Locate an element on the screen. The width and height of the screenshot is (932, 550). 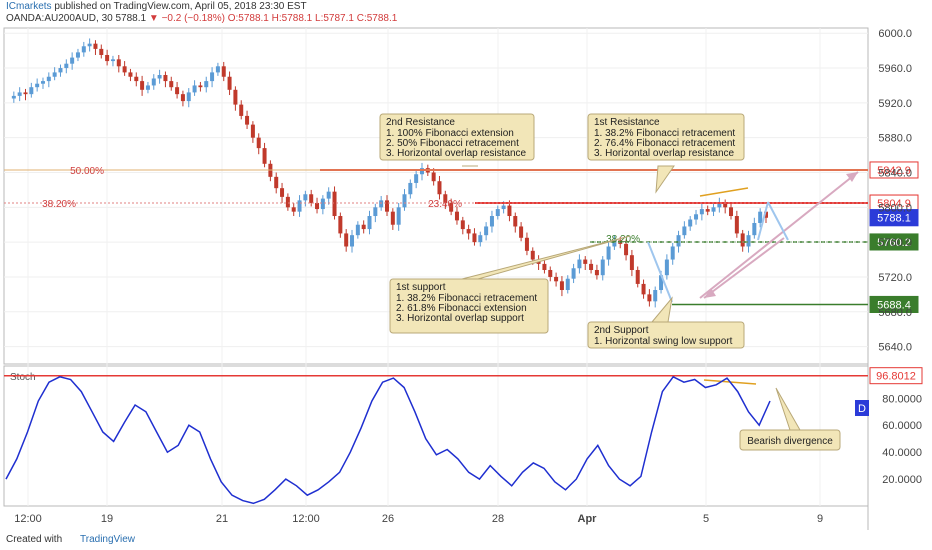
price-tick-label: 5720.0 is located at coordinates (895, 278).